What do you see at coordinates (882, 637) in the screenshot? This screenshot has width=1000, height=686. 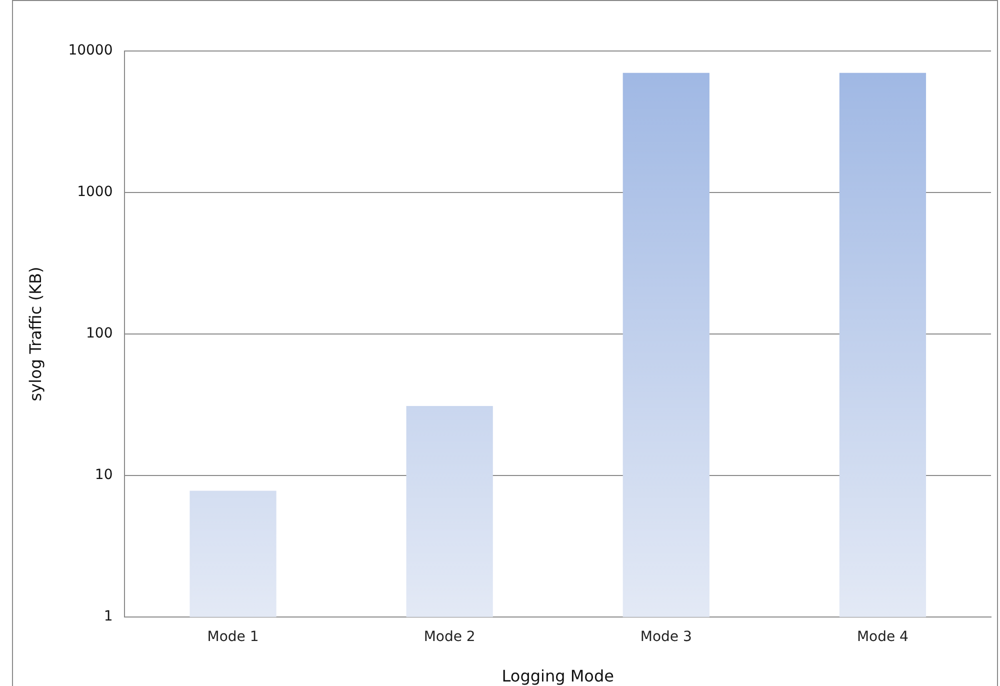 I see `x-tick-label: Mode 4` at bounding box center [882, 637].